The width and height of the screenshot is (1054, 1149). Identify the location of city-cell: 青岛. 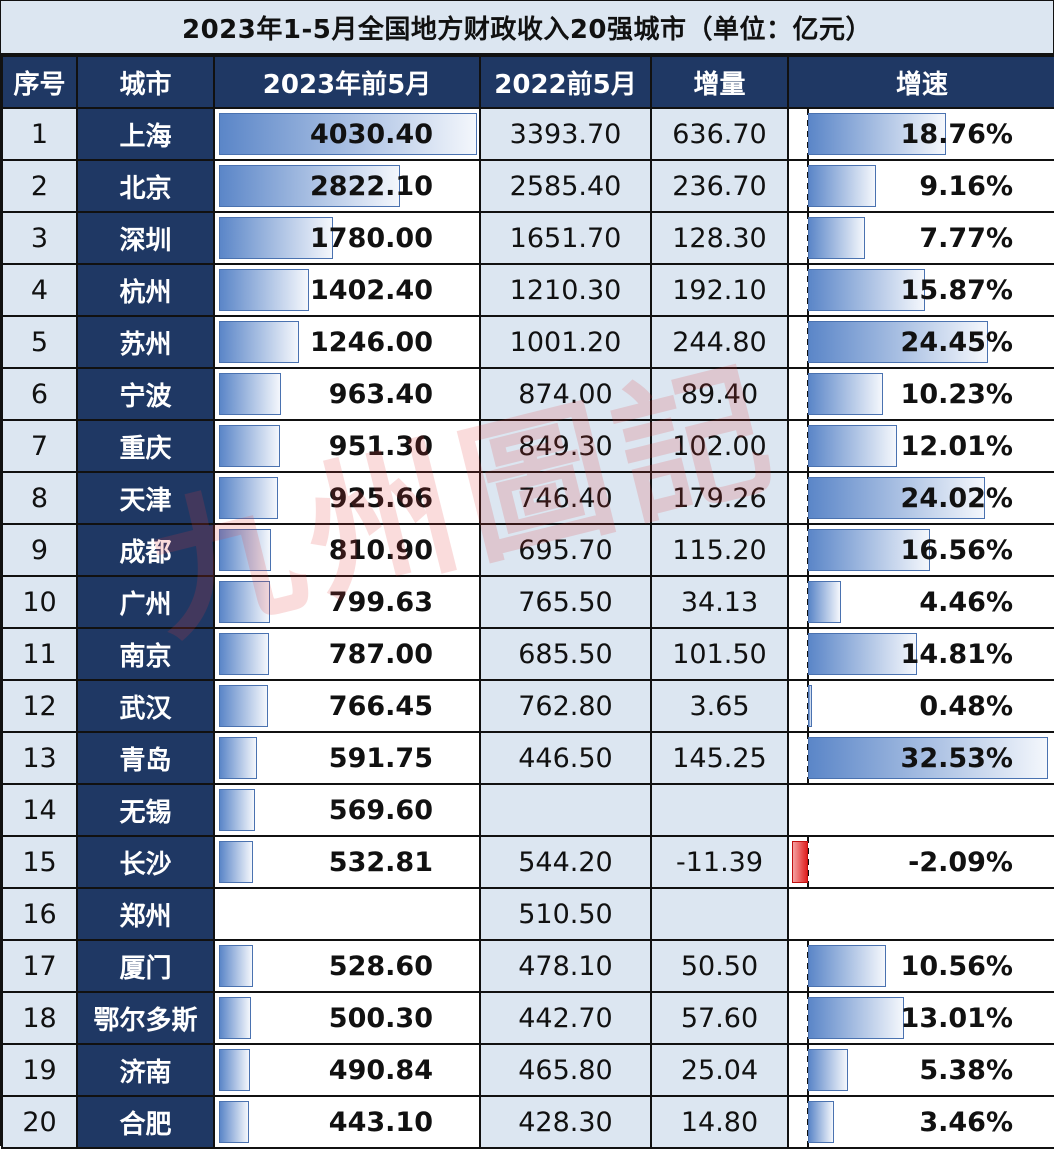
(145, 758).